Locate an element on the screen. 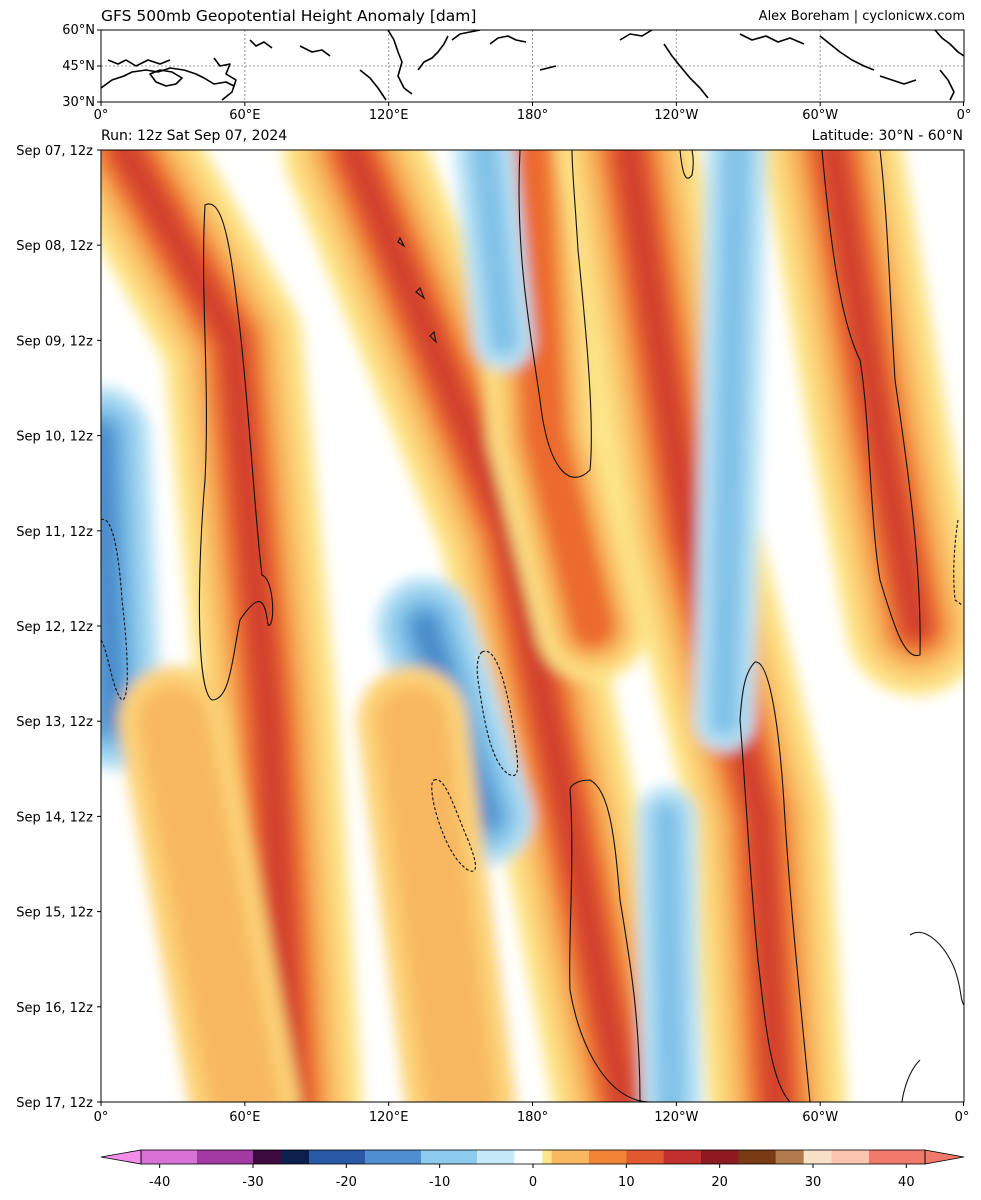 The width and height of the screenshot is (981, 1200). x-tick-label: 60°W is located at coordinates (820, 1117).